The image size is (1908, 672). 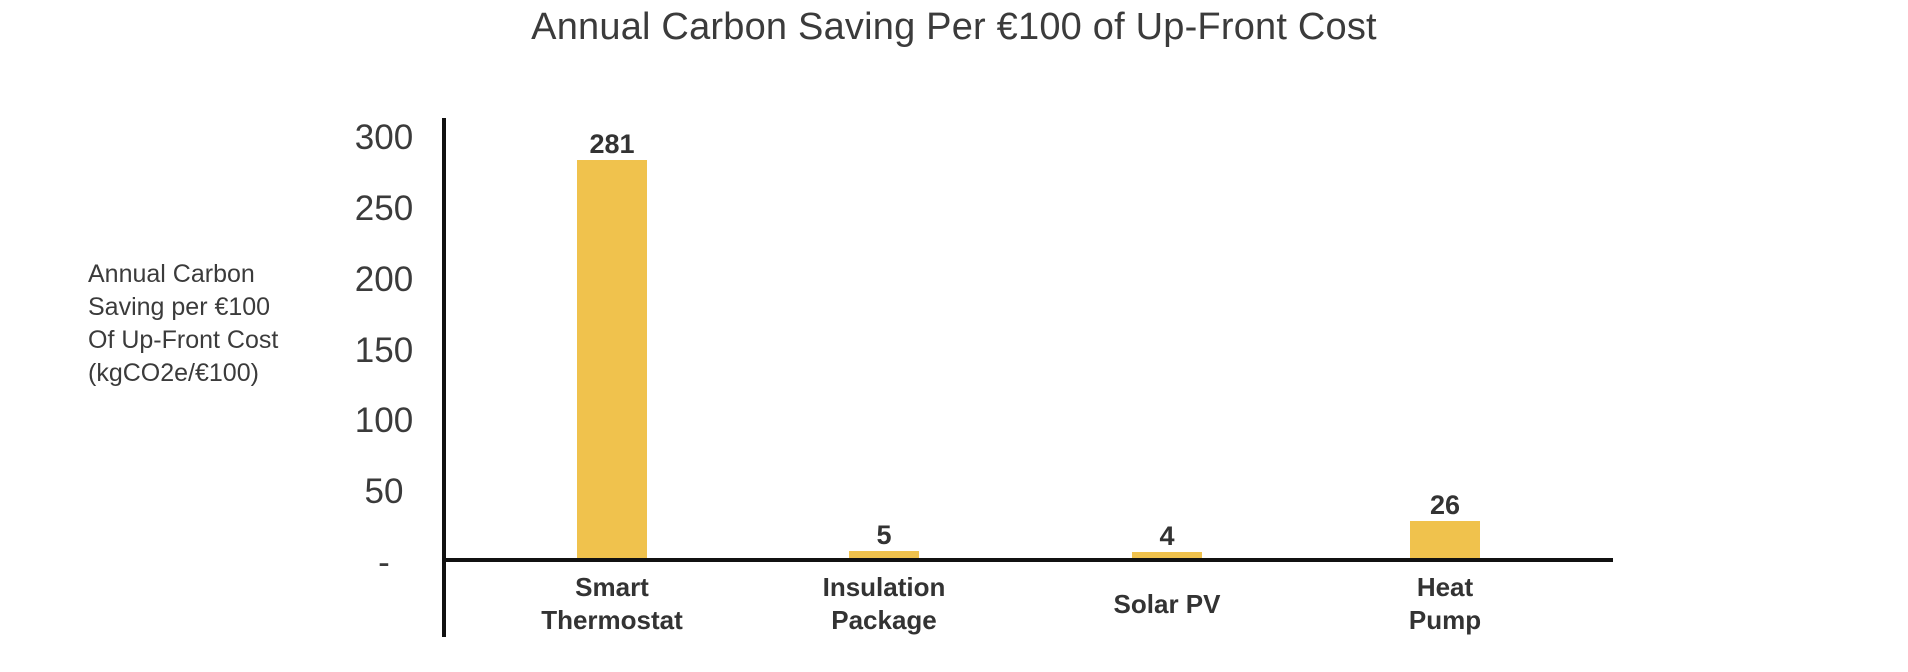 What do you see at coordinates (384, 208) in the screenshot?
I see `y-tick-label-250: 250` at bounding box center [384, 208].